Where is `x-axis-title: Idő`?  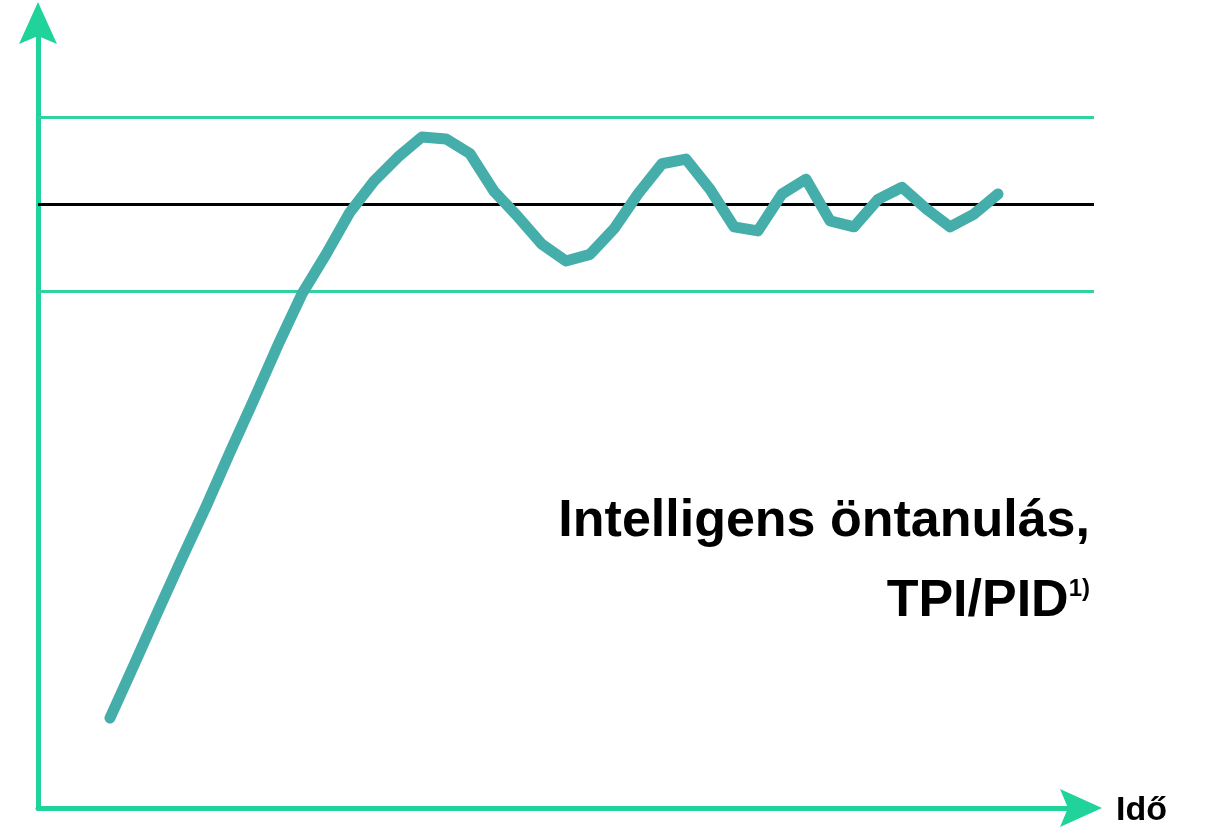 x-axis-title: Idő is located at coordinates (1141, 808).